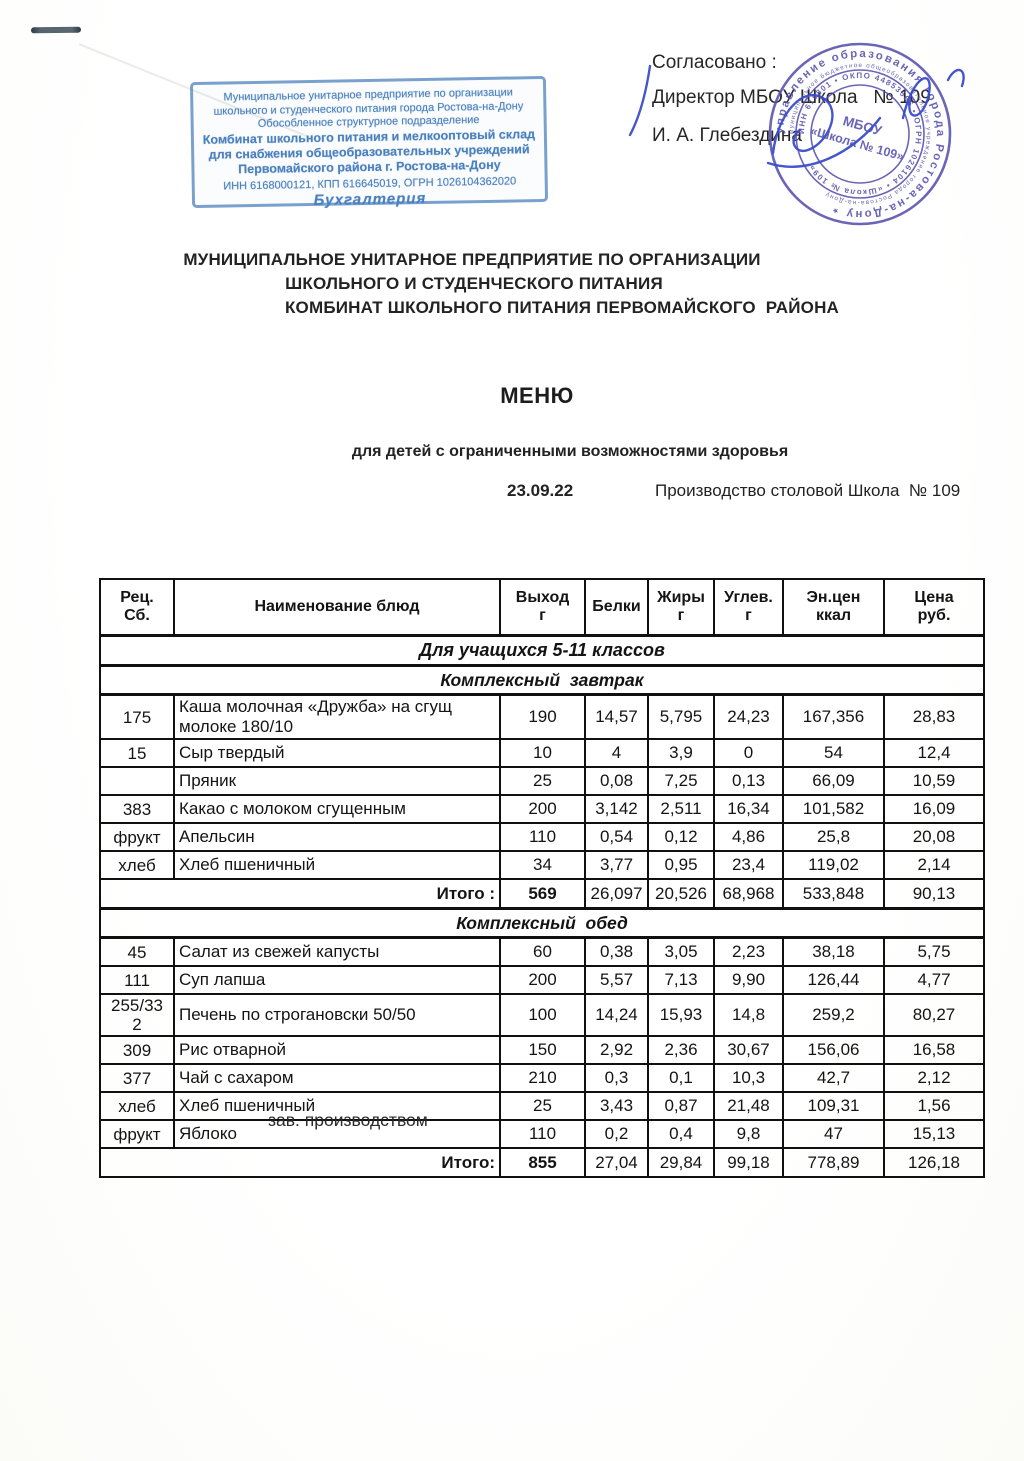 The width and height of the screenshot is (1024, 1461). I want to click on cell-price: 16,09, so click(934, 809).